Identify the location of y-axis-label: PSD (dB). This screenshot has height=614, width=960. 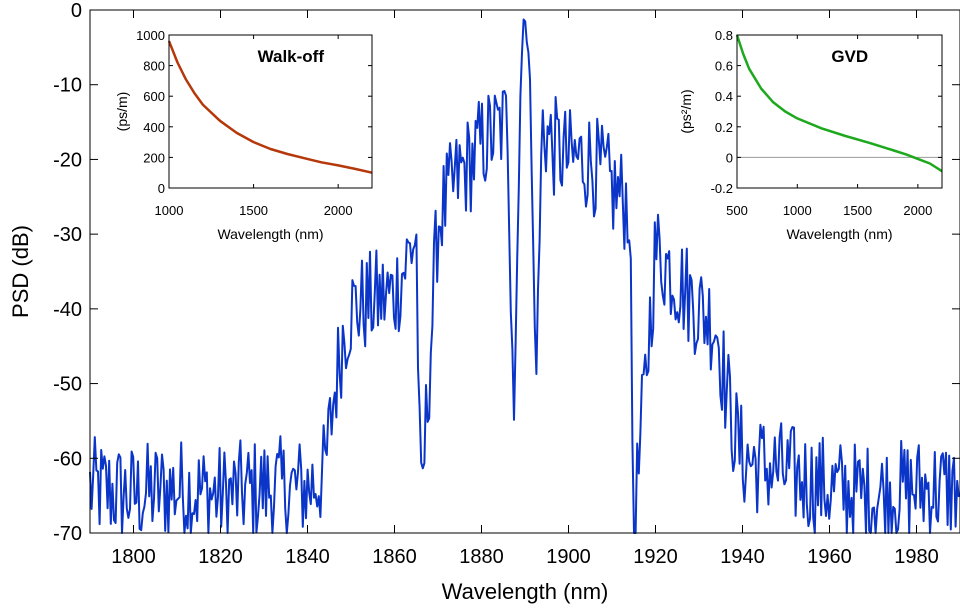
(20, 271).